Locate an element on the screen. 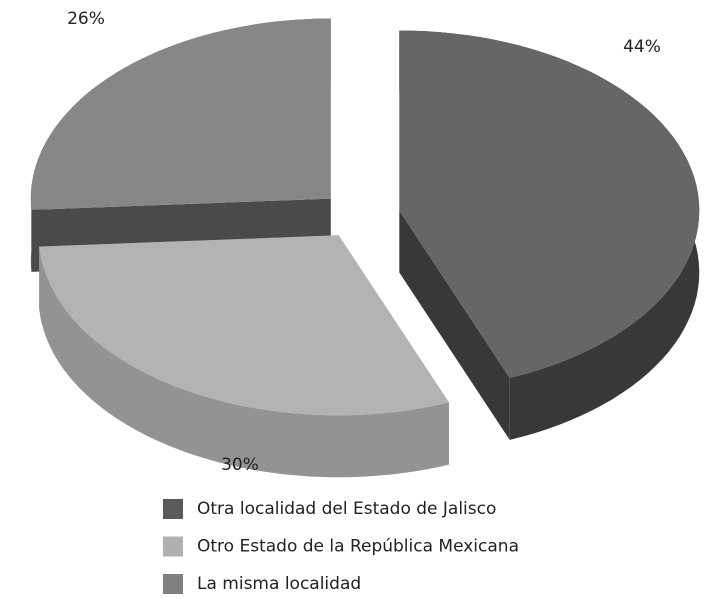 This screenshot has height=598, width=717. slice-side is located at coordinates (454, 325).